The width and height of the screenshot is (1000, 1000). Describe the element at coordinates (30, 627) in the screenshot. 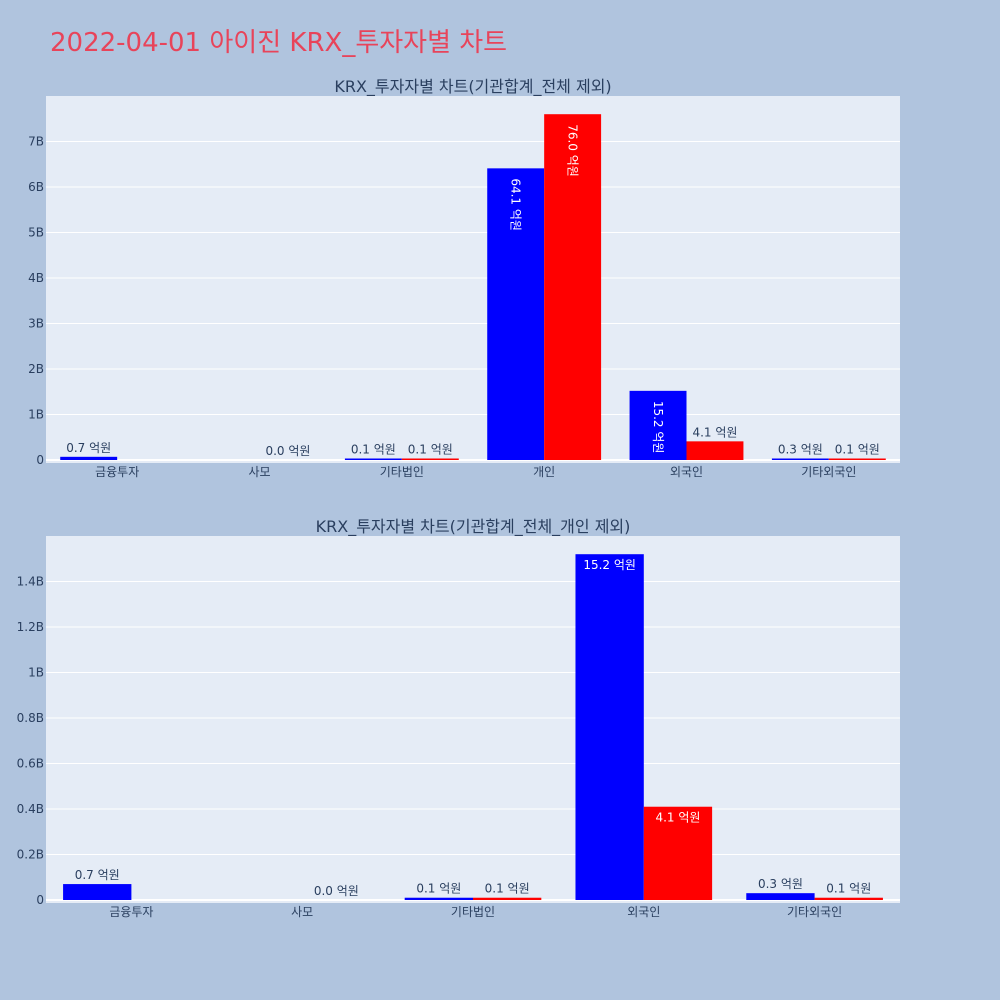

I see `y-tick-label: 1.2B` at that location.